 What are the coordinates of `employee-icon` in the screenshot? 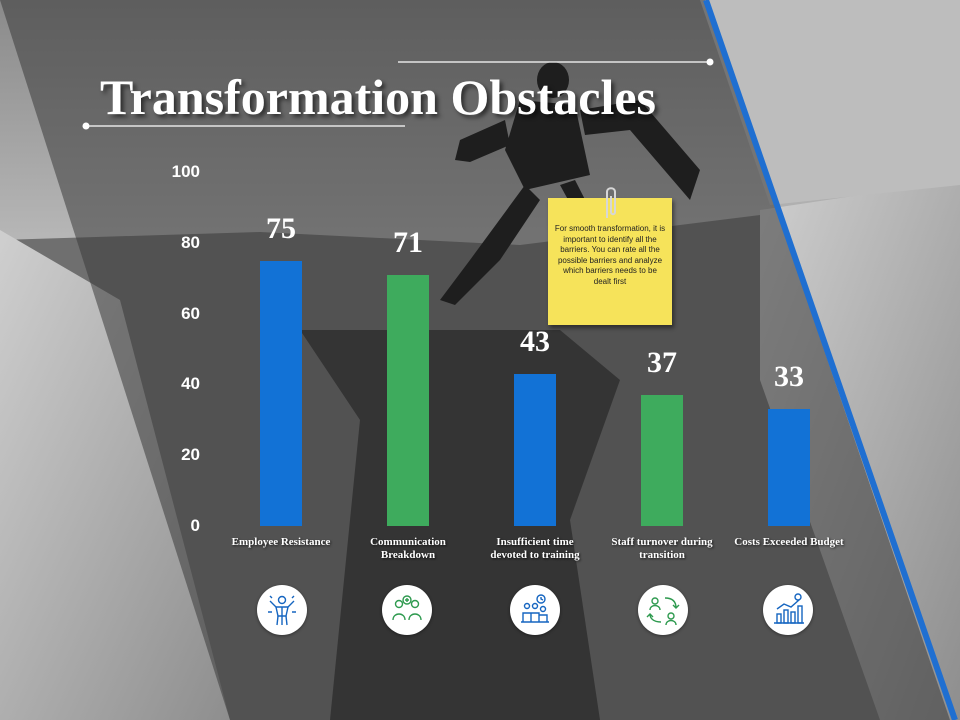 It's located at (282, 610).